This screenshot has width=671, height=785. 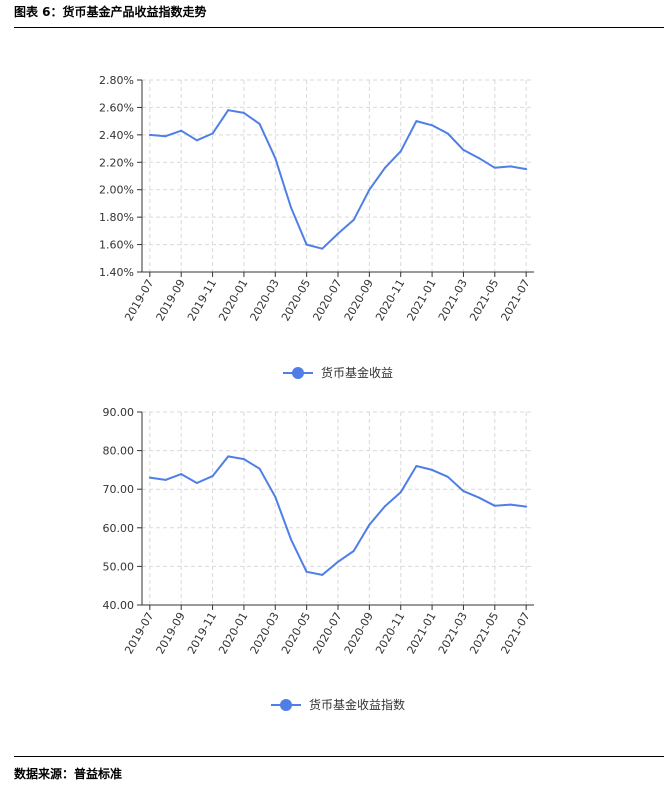 I want to click on y-tick-label: 2.80%, so click(x=116, y=80).